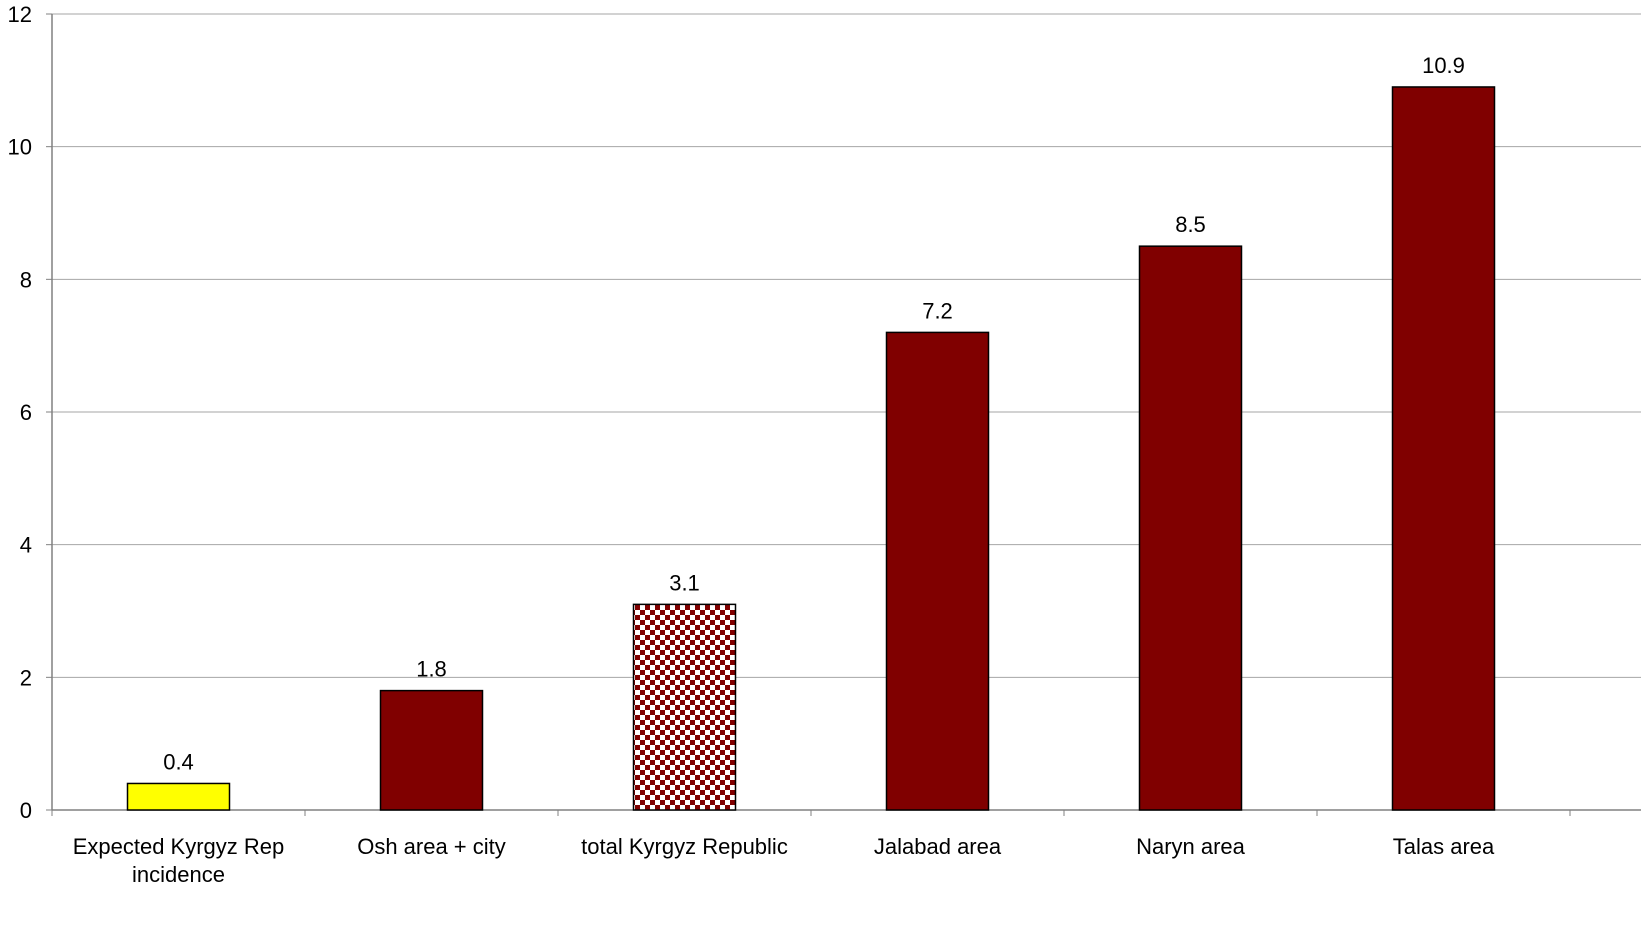  I want to click on x-category-label: Naryn area, so click(1191, 846).